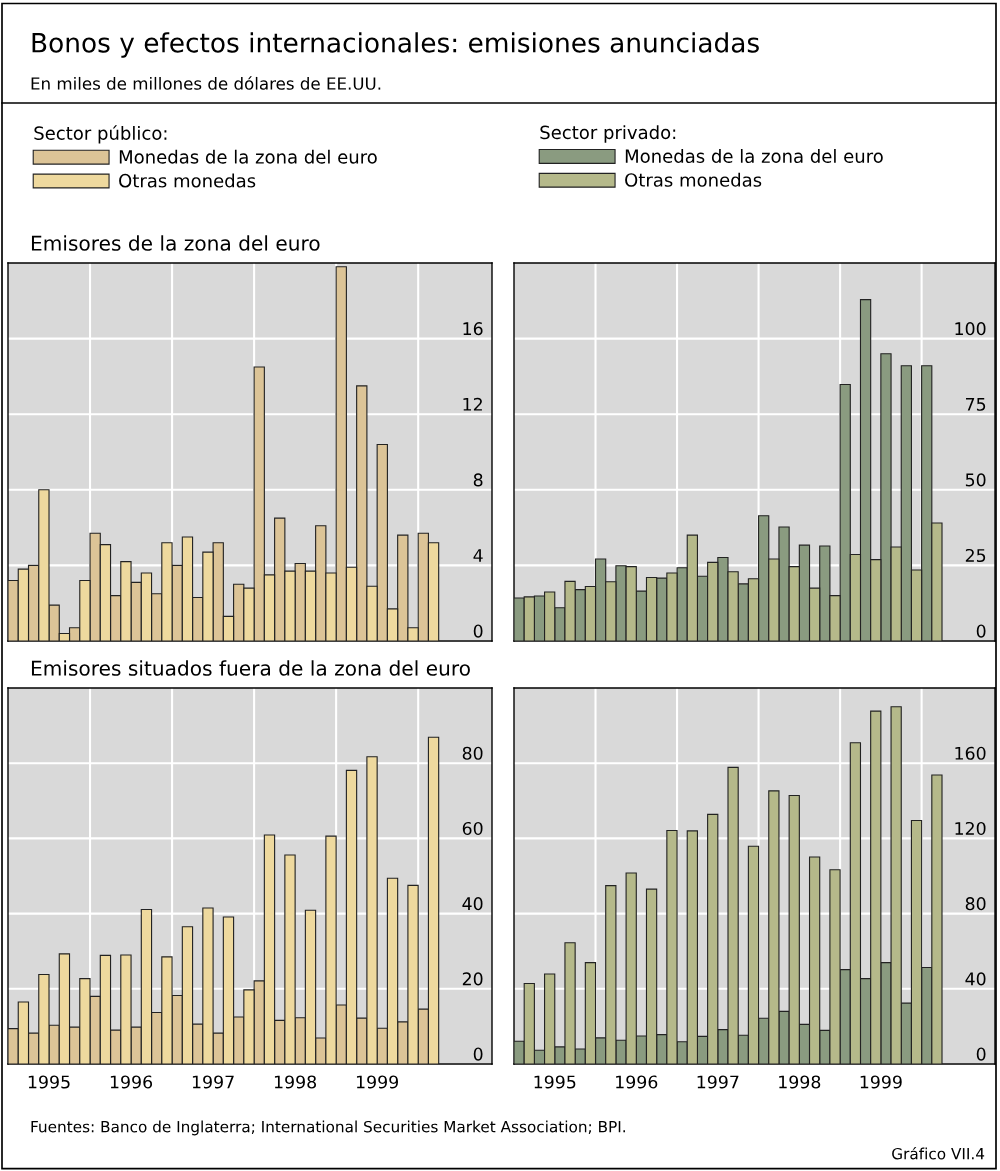 Image resolution: width=1000 pixels, height=1171 pixels. Describe the element at coordinates (478, 480) in the screenshot. I see `y-tick-label: 8` at that location.